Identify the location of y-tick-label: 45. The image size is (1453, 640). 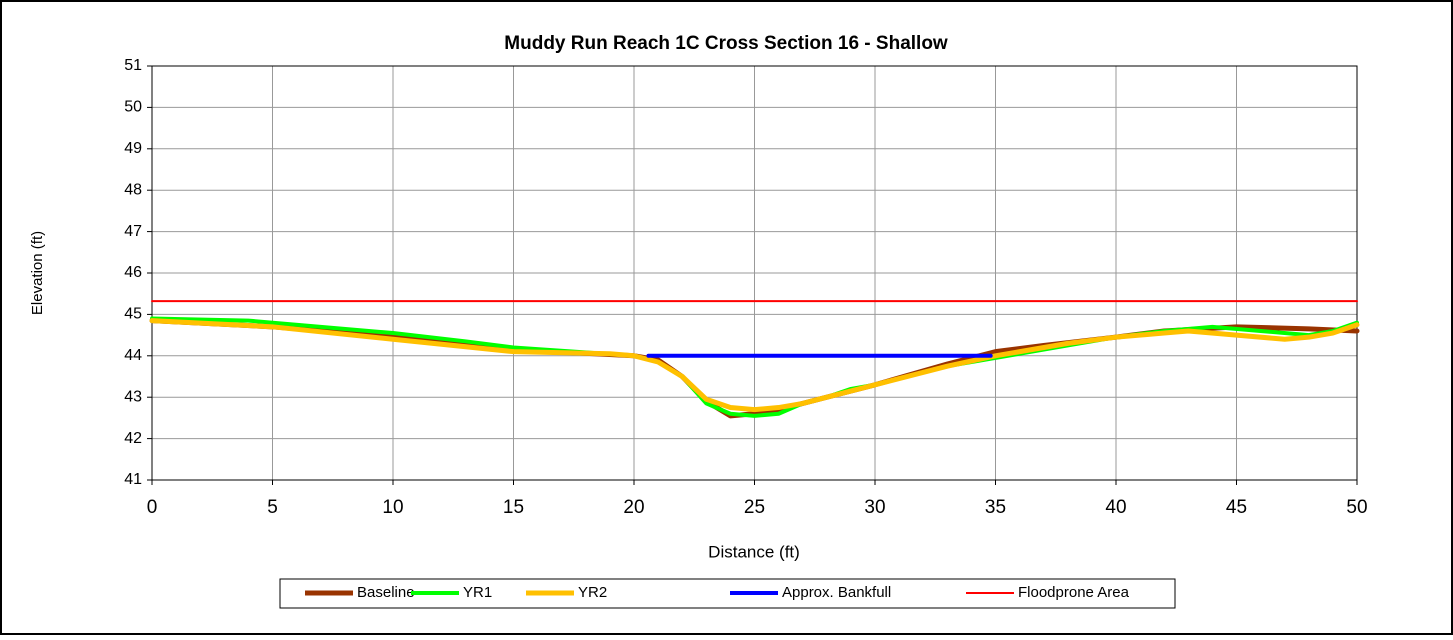
(133, 314).